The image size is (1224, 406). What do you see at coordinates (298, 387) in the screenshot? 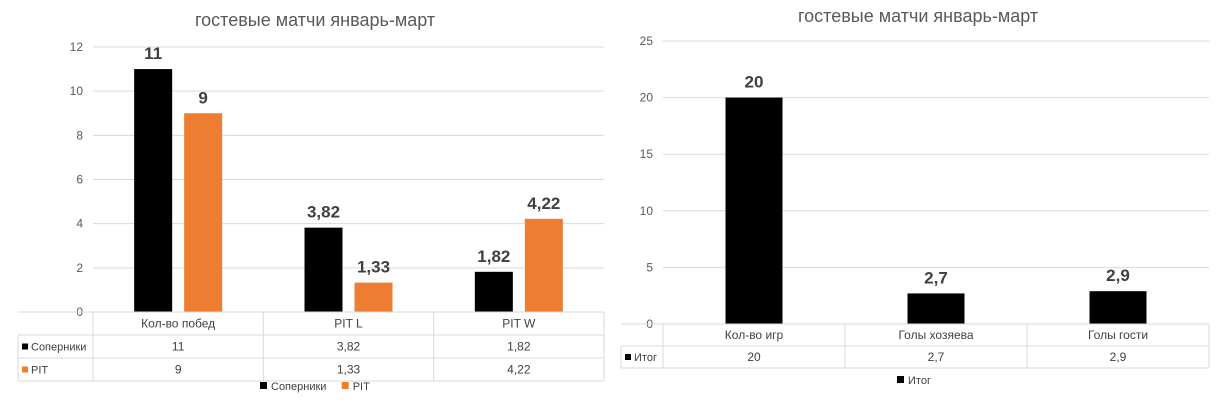
I see `legend-label: Соперники` at bounding box center [298, 387].